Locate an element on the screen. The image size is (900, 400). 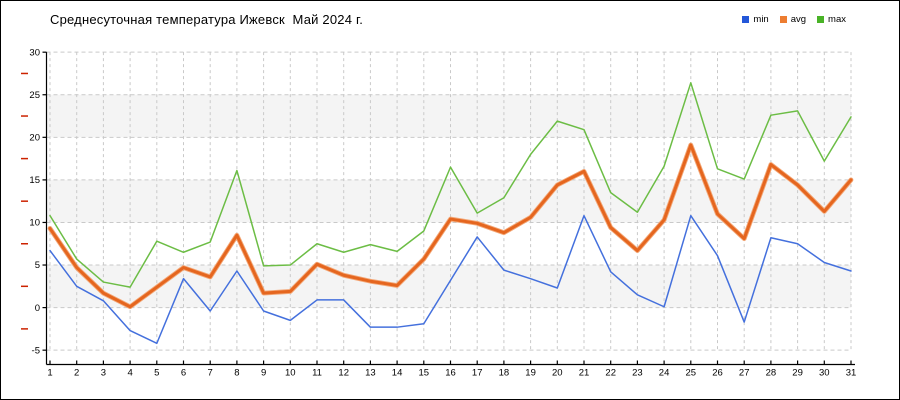
svg-text: 3 is located at coordinates (103, 373).